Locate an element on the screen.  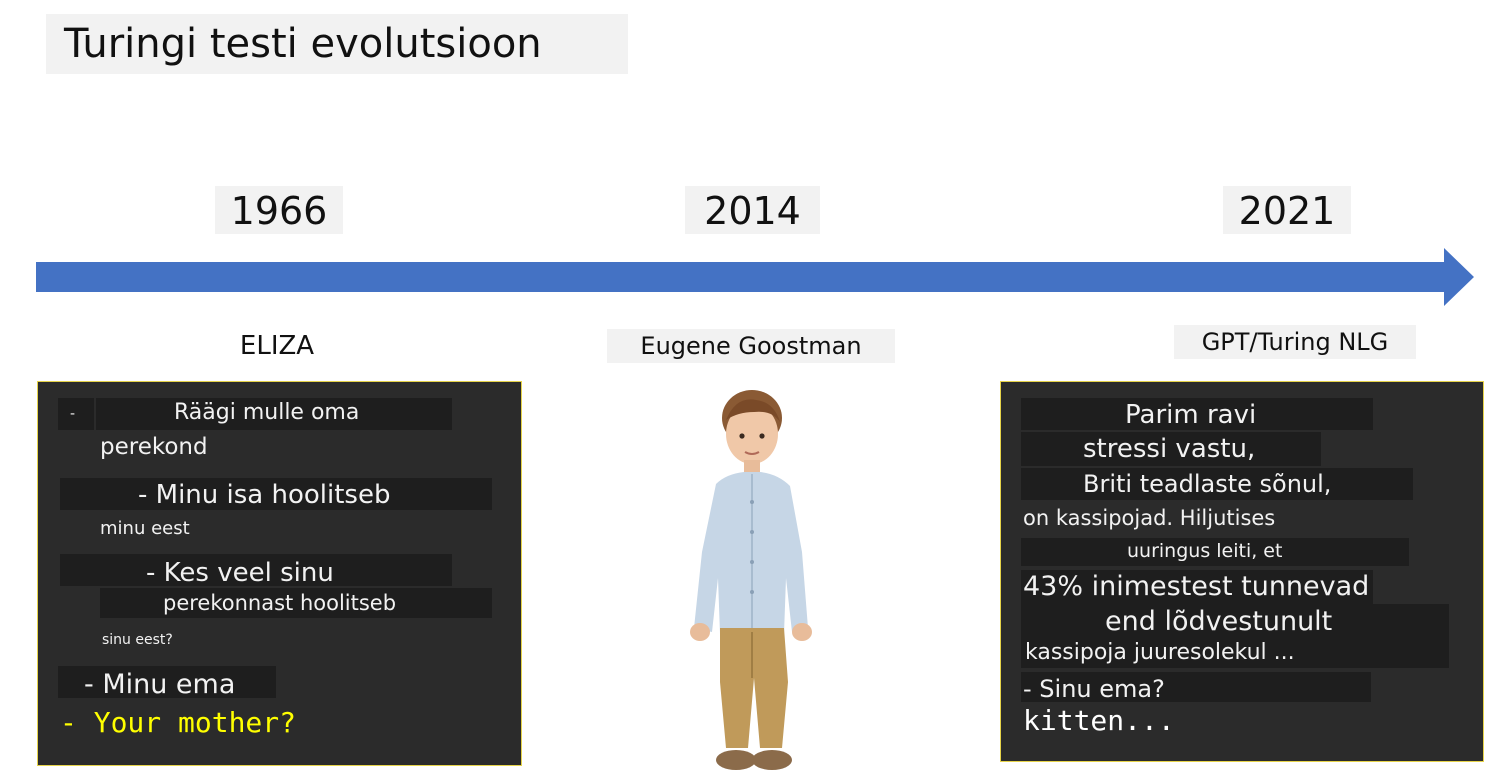
diagram-title: Turingi testi evolutsioon is located at coordinates (337, 44).